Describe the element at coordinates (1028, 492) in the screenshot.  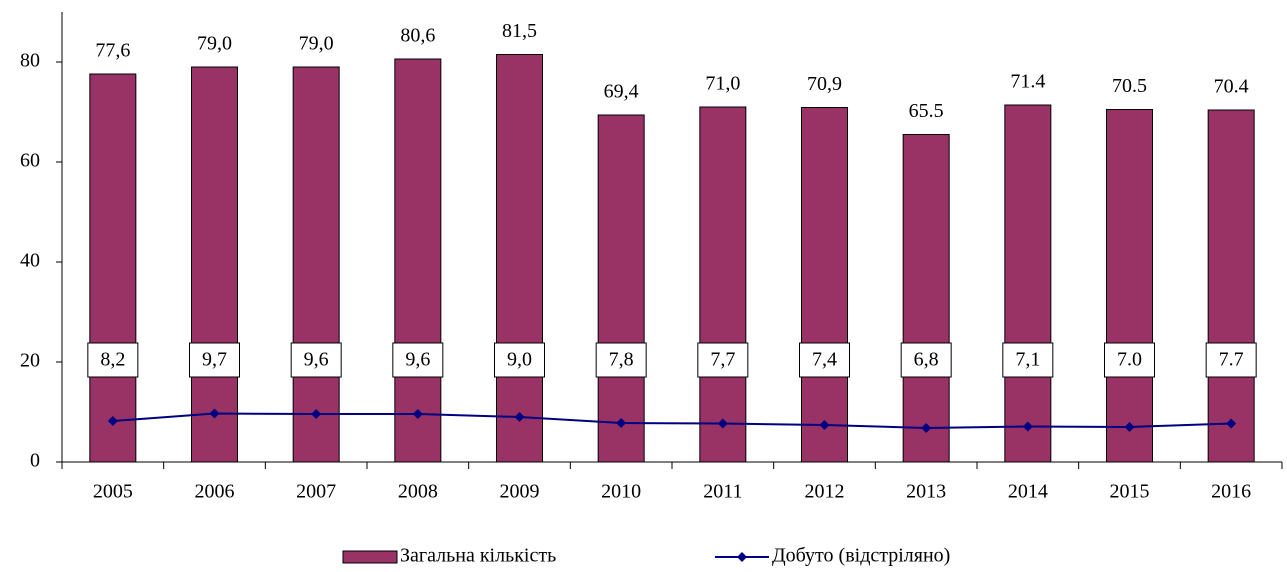
I see `x-tick-label: 2014` at that location.